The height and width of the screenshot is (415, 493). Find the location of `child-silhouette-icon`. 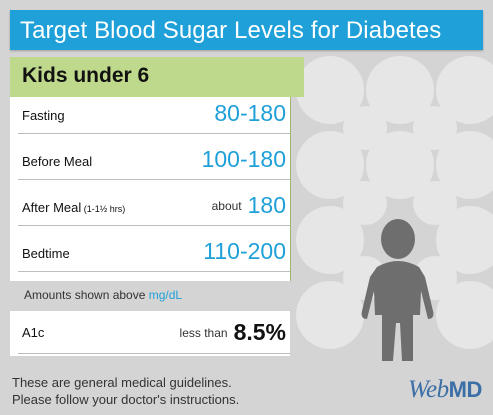

child-silhouette-icon is located at coordinates (397, 290).